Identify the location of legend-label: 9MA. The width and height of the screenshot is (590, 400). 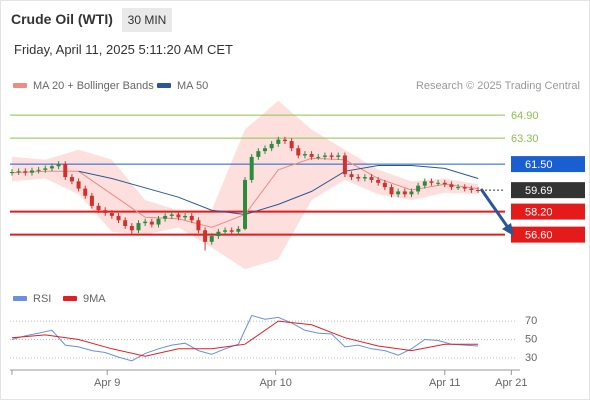
(94, 299).